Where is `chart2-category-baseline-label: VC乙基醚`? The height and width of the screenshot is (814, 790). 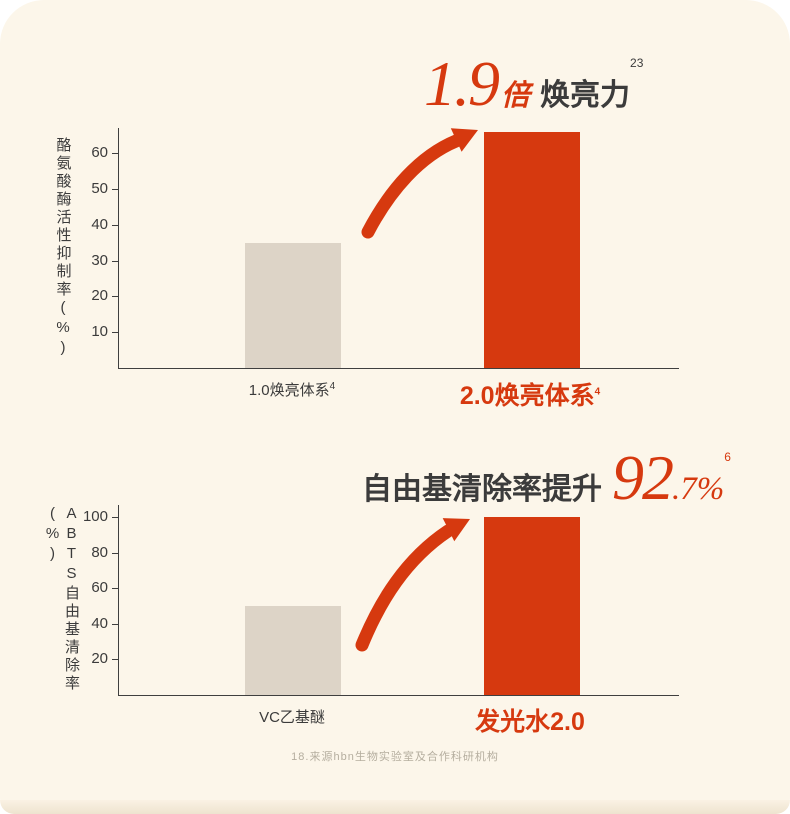 chart2-category-baseline-label: VC乙基醚 is located at coordinates (292, 717).